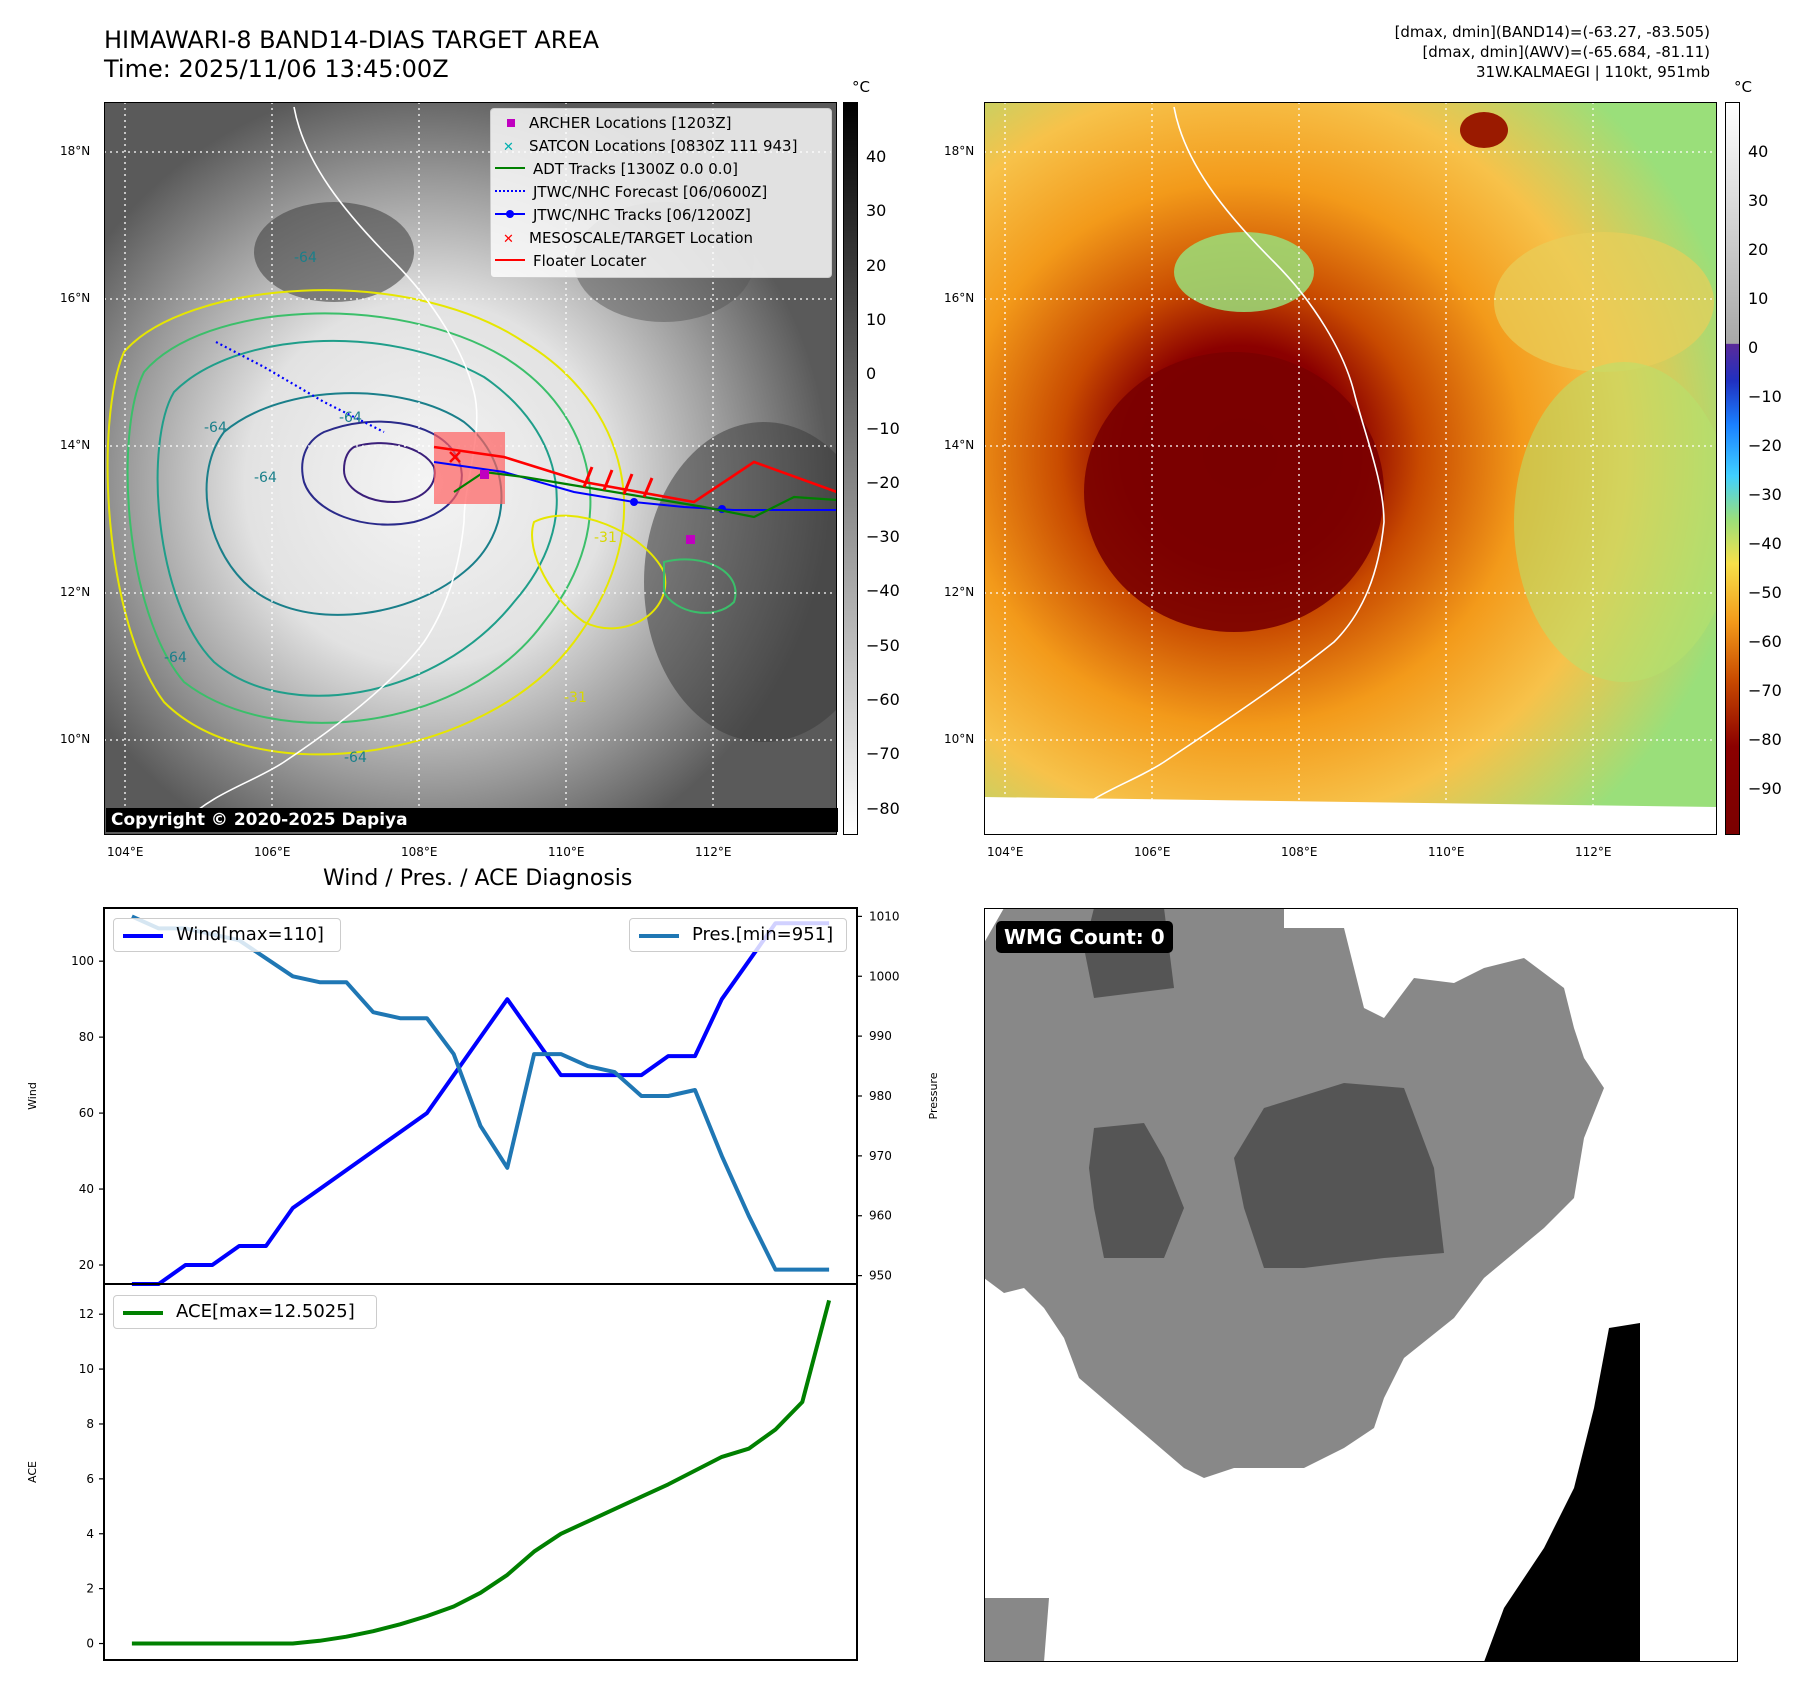 The image size is (1797, 1690). What do you see at coordinates (82, 961) in the screenshot?
I see `y-tick-label: 100` at bounding box center [82, 961].